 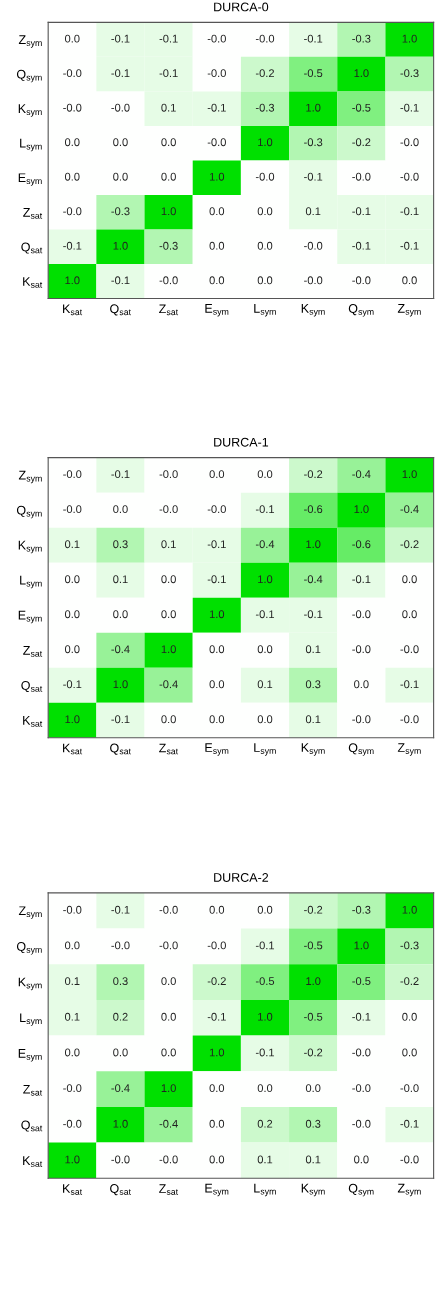 I want to click on x-tick-label: Z$_{sym}$, so click(x=409, y=310).